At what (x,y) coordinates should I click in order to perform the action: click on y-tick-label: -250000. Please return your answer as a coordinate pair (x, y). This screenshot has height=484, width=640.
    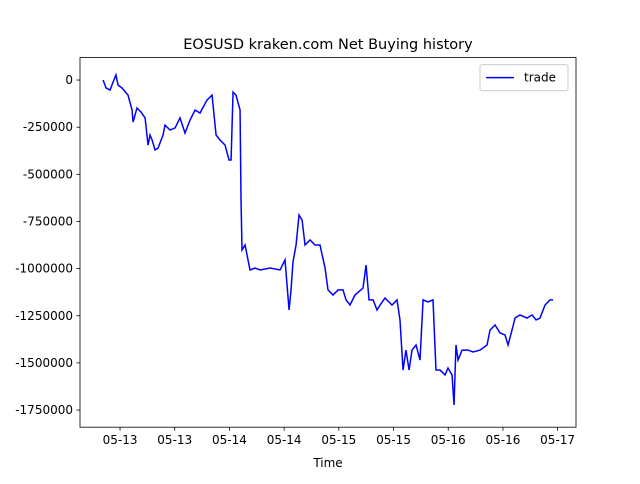
    Looking at the image, I should click on (48, 127).